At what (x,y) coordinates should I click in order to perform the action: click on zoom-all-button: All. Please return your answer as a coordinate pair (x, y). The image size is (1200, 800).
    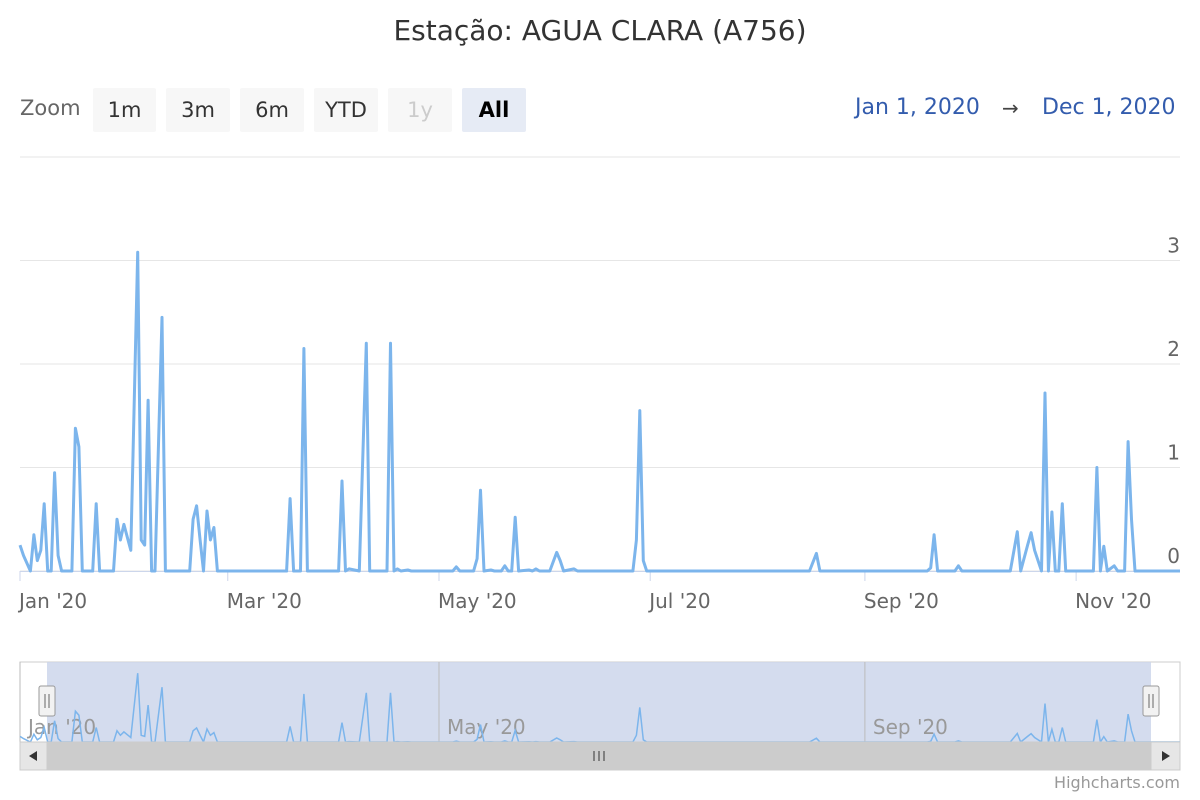
    Looking at the image, I should click on (494, 110).